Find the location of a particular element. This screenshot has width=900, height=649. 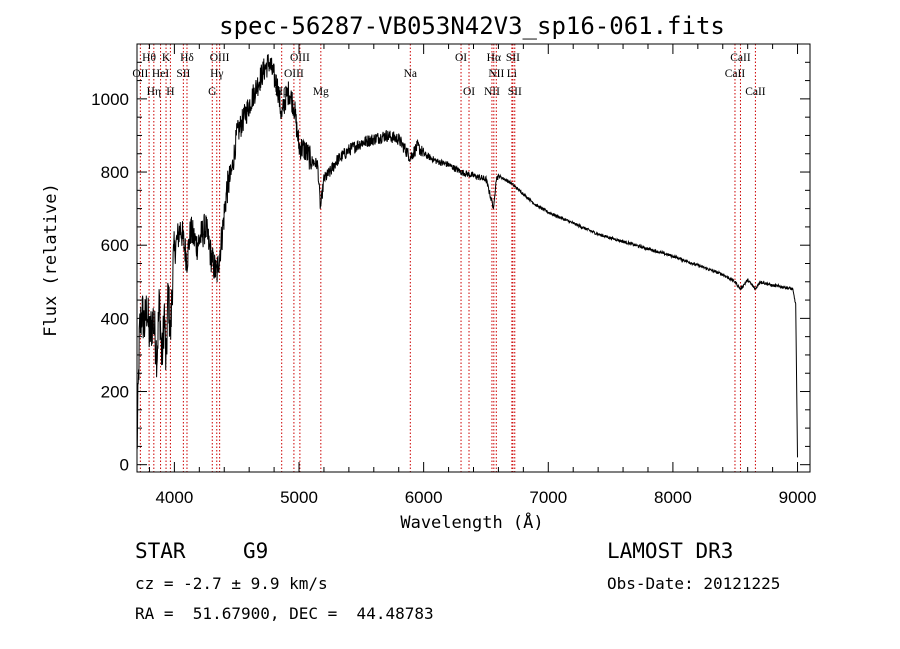

spectral-line-label: OII is located at coordinates (140, 74).